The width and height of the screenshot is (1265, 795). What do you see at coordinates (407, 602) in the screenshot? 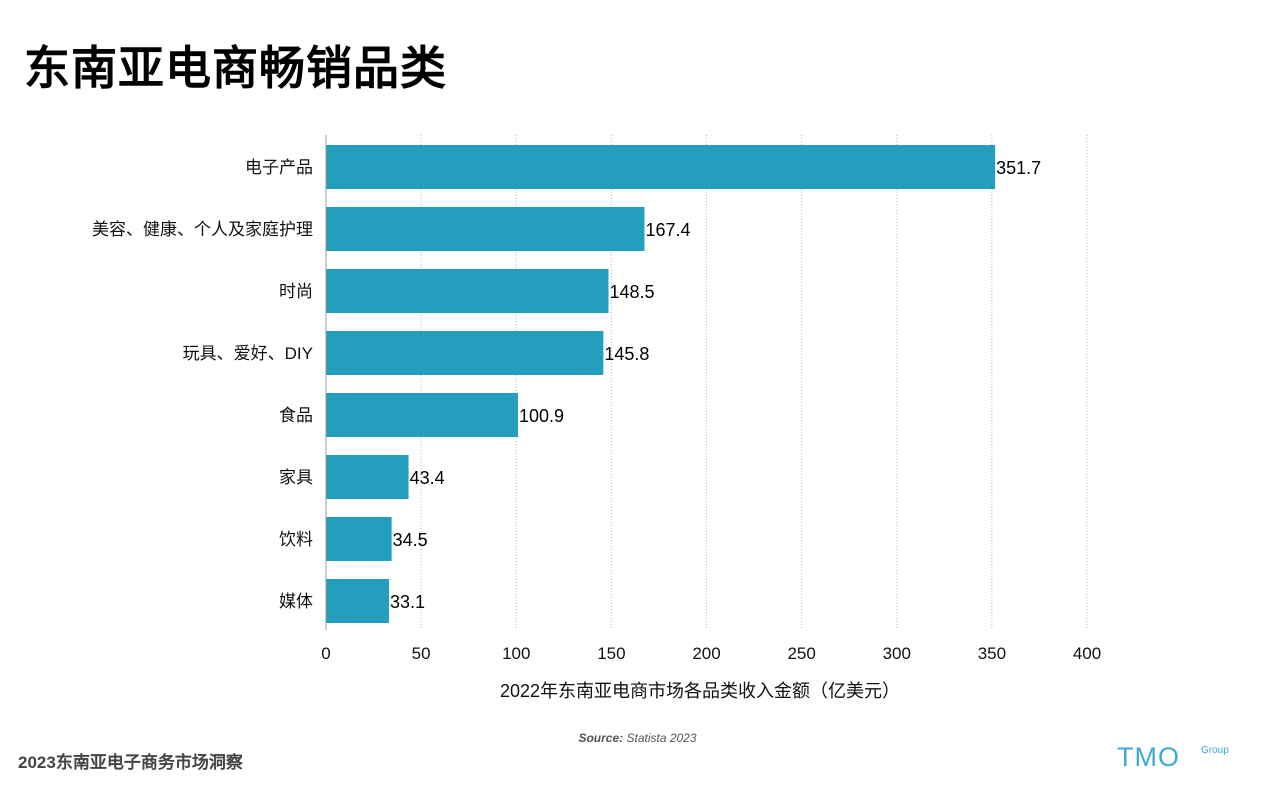
I see `value-label: 33.1` at bounding box center [407, 602].